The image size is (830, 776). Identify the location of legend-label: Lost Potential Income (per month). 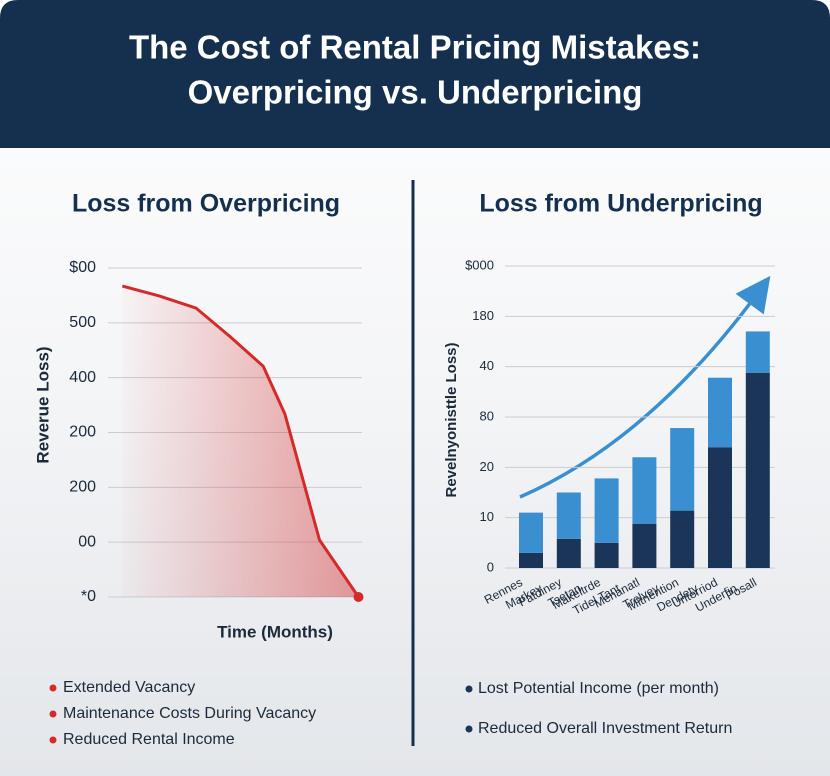
(598, 688).